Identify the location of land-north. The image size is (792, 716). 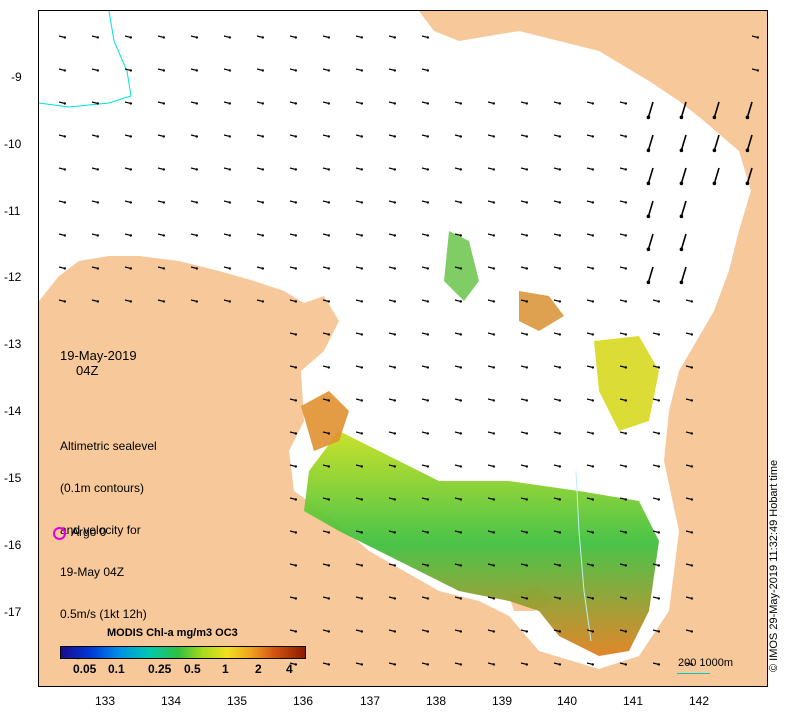
(593, 53).